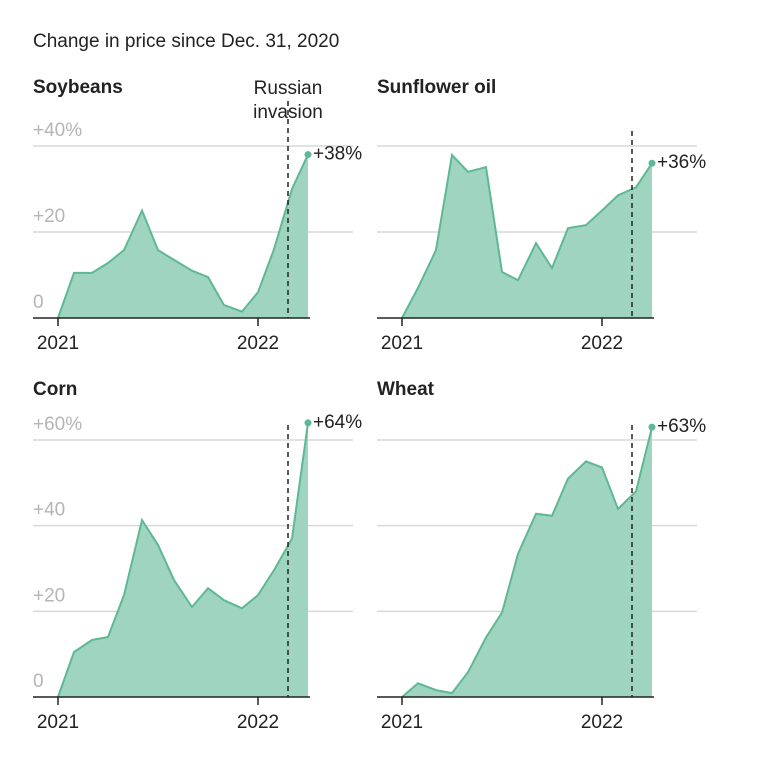  I want to click on panel-title: Sunflower oil, so click(436, 87).